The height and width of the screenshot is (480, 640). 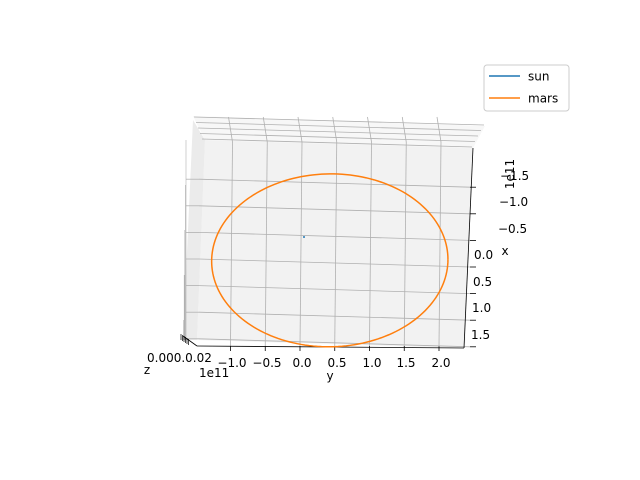 I want to click on x-axis-line, so click(x=468, y=248).